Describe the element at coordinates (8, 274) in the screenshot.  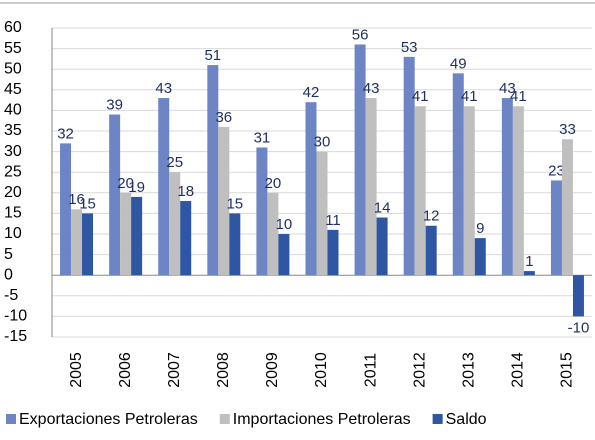
I see `y-tick-label: 0` at that location.